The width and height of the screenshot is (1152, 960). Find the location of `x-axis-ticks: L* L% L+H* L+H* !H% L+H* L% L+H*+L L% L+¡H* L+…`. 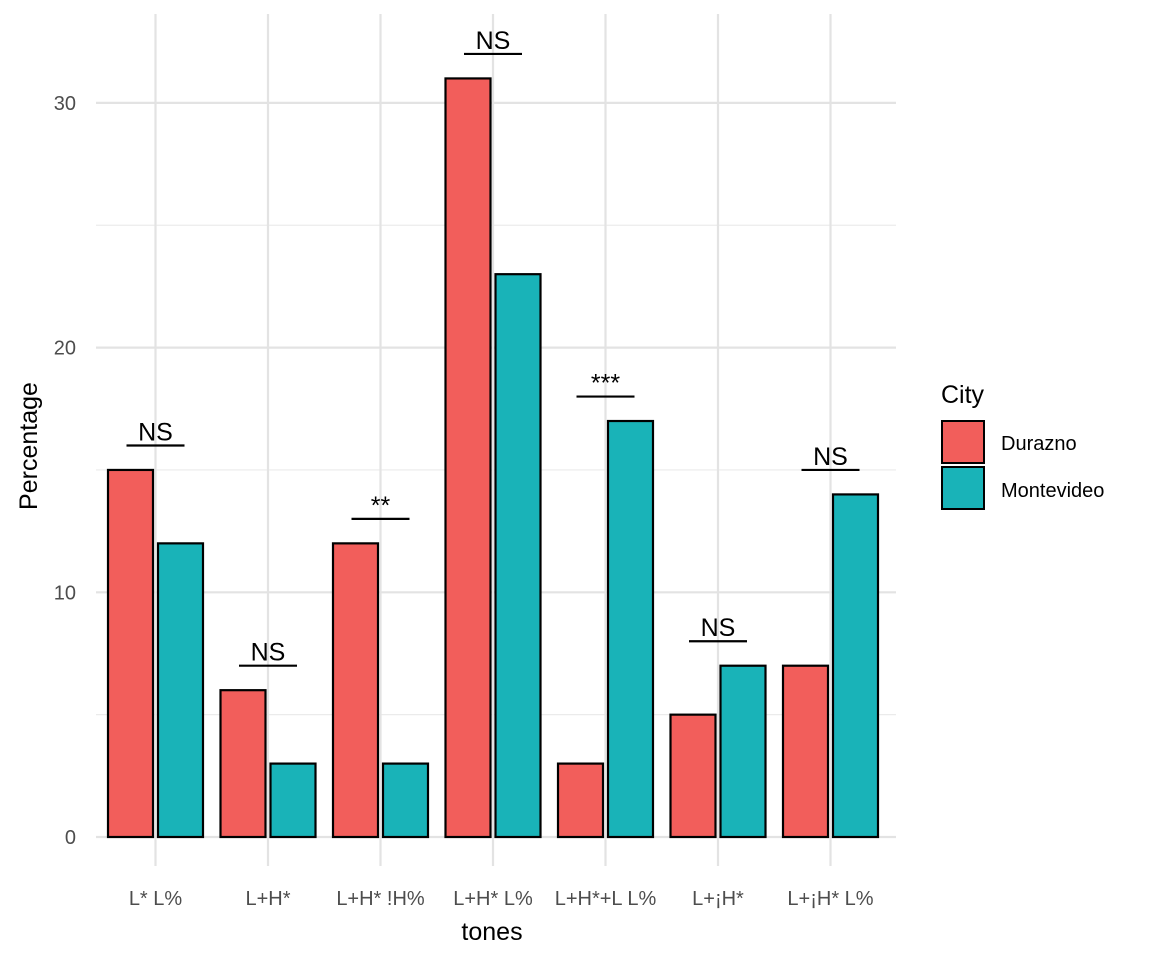

x-axis-ticks: L* L% L+H* L+H* !H% L+H* L% L+H*+L L% L+¡H* L+… is located at coordinates (501, 899).